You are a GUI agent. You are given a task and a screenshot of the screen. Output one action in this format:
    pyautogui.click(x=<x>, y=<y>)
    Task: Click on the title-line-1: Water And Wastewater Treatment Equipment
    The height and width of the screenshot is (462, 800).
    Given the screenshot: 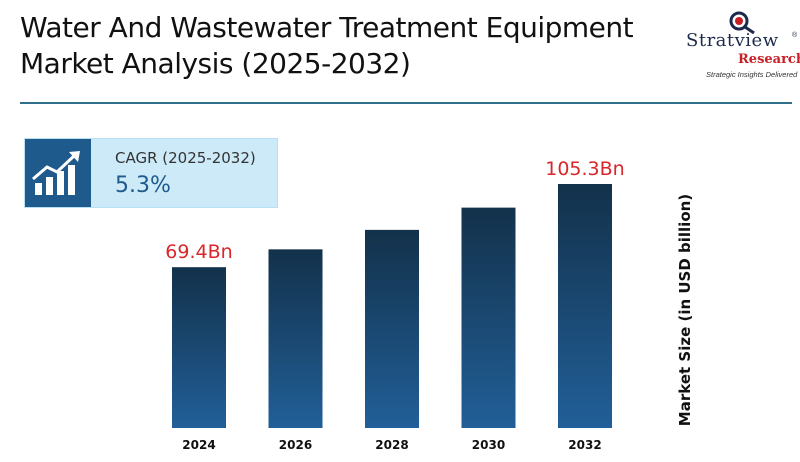 What is the action you would take?
    pyautogui.click(x=327, y=27)
    